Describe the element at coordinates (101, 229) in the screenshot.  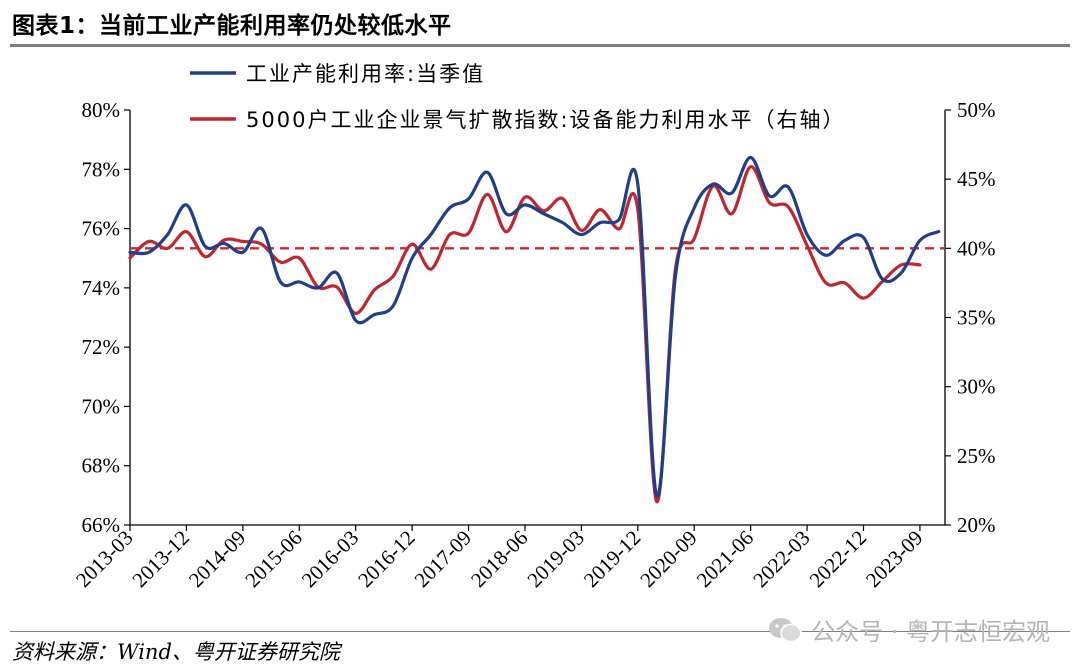
I see `left-tick-label: 76%` at that location.